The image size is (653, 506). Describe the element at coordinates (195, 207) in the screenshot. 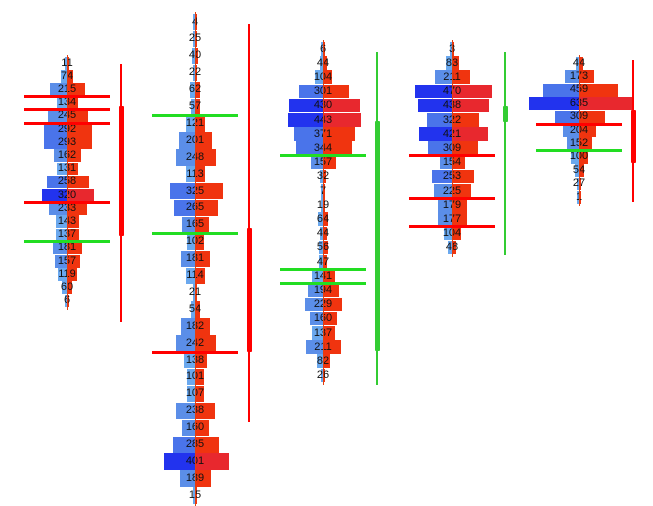

I see `volume-label: 265` at that location.